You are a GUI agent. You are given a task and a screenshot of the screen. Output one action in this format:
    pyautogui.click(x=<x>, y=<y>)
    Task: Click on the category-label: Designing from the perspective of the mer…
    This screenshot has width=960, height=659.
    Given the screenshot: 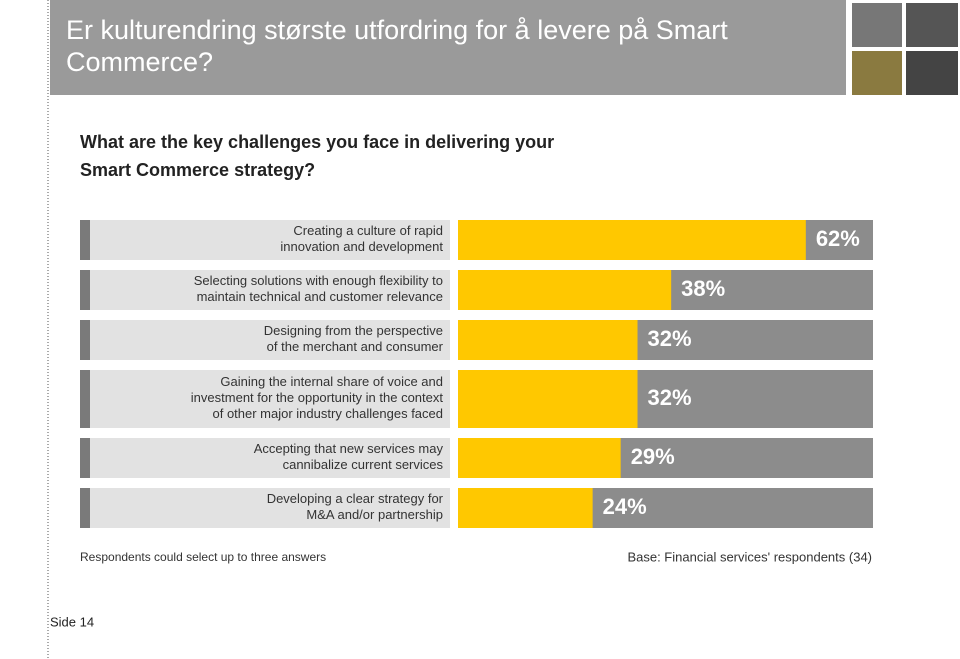 What is the action you would take?
    pyautogui.click(x=354, y=338)
    